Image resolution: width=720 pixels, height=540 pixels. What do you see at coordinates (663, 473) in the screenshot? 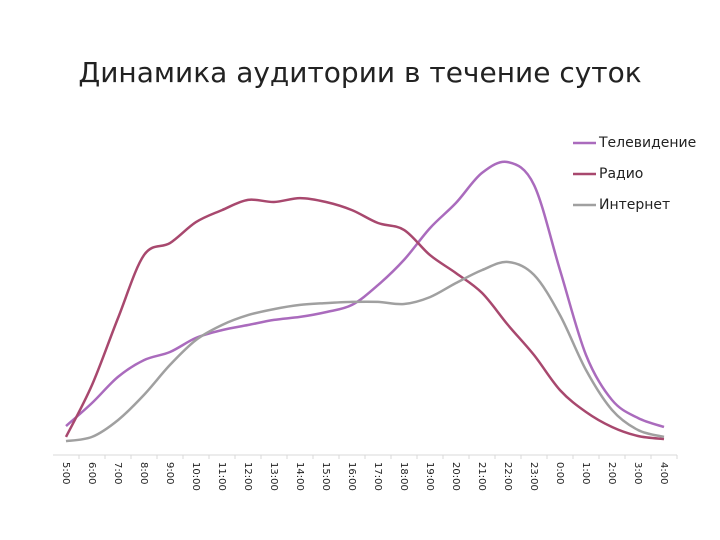
I see `x-tick-label: 4:00` at bounding box center [663, 473].